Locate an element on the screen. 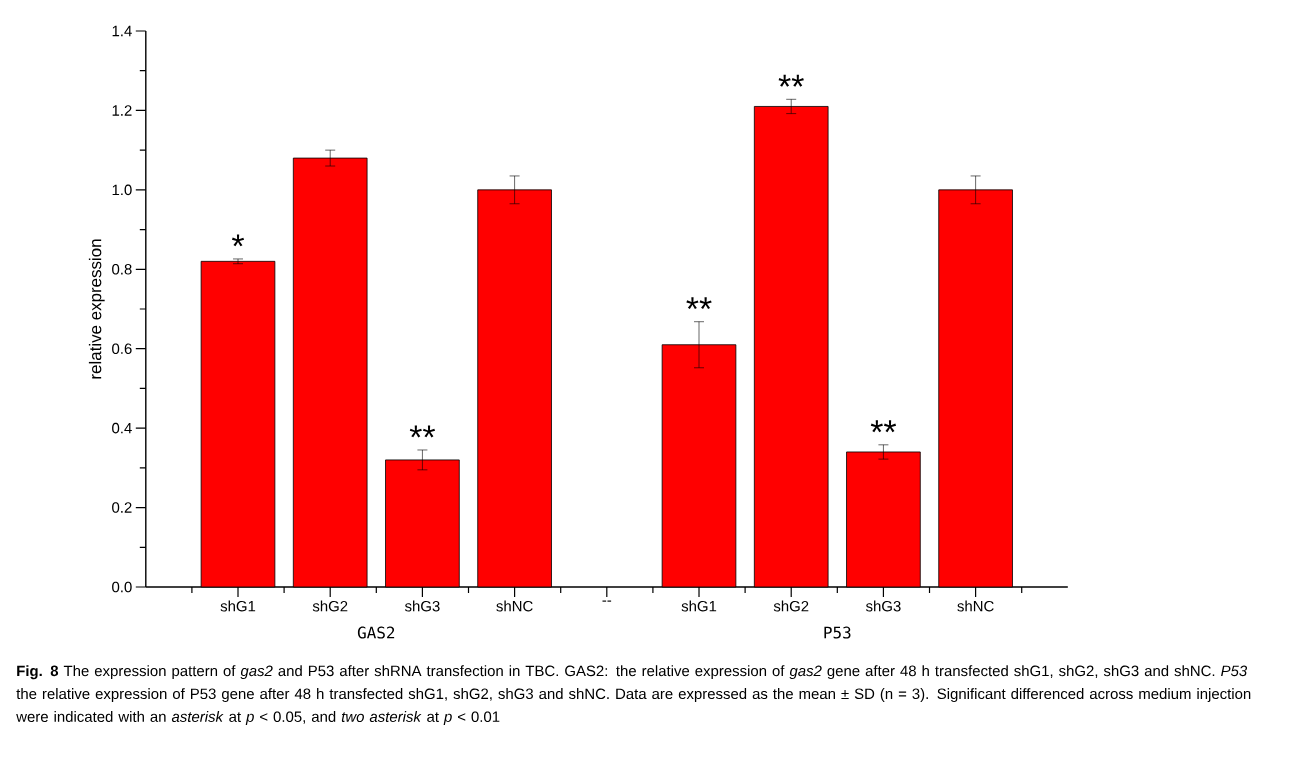 The height and width of the screenshot is (779, 1290). y-tick-label: 0.0 is located at coordinates (122, 587).